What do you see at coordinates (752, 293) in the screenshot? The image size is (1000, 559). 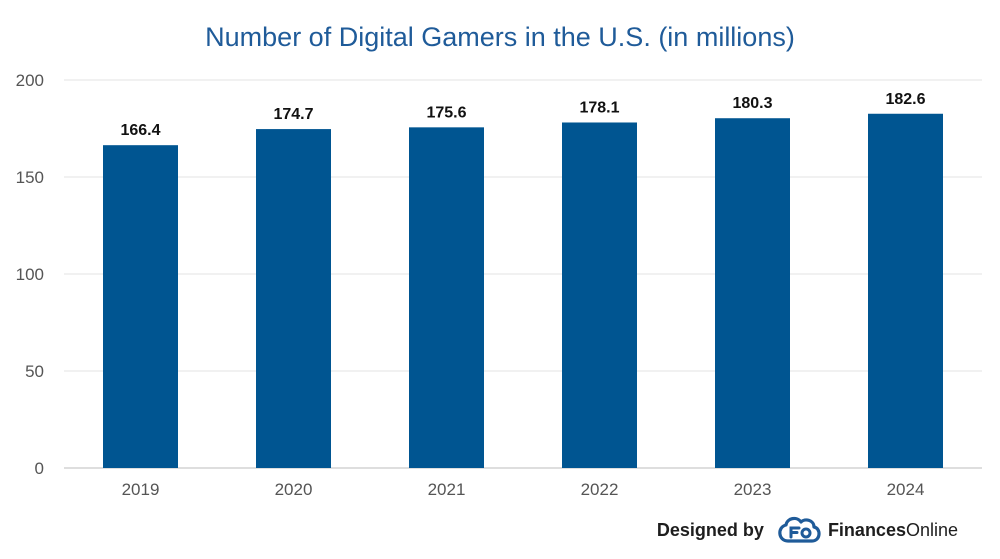 I see `bar-2023` at bounding box center [752, 293].